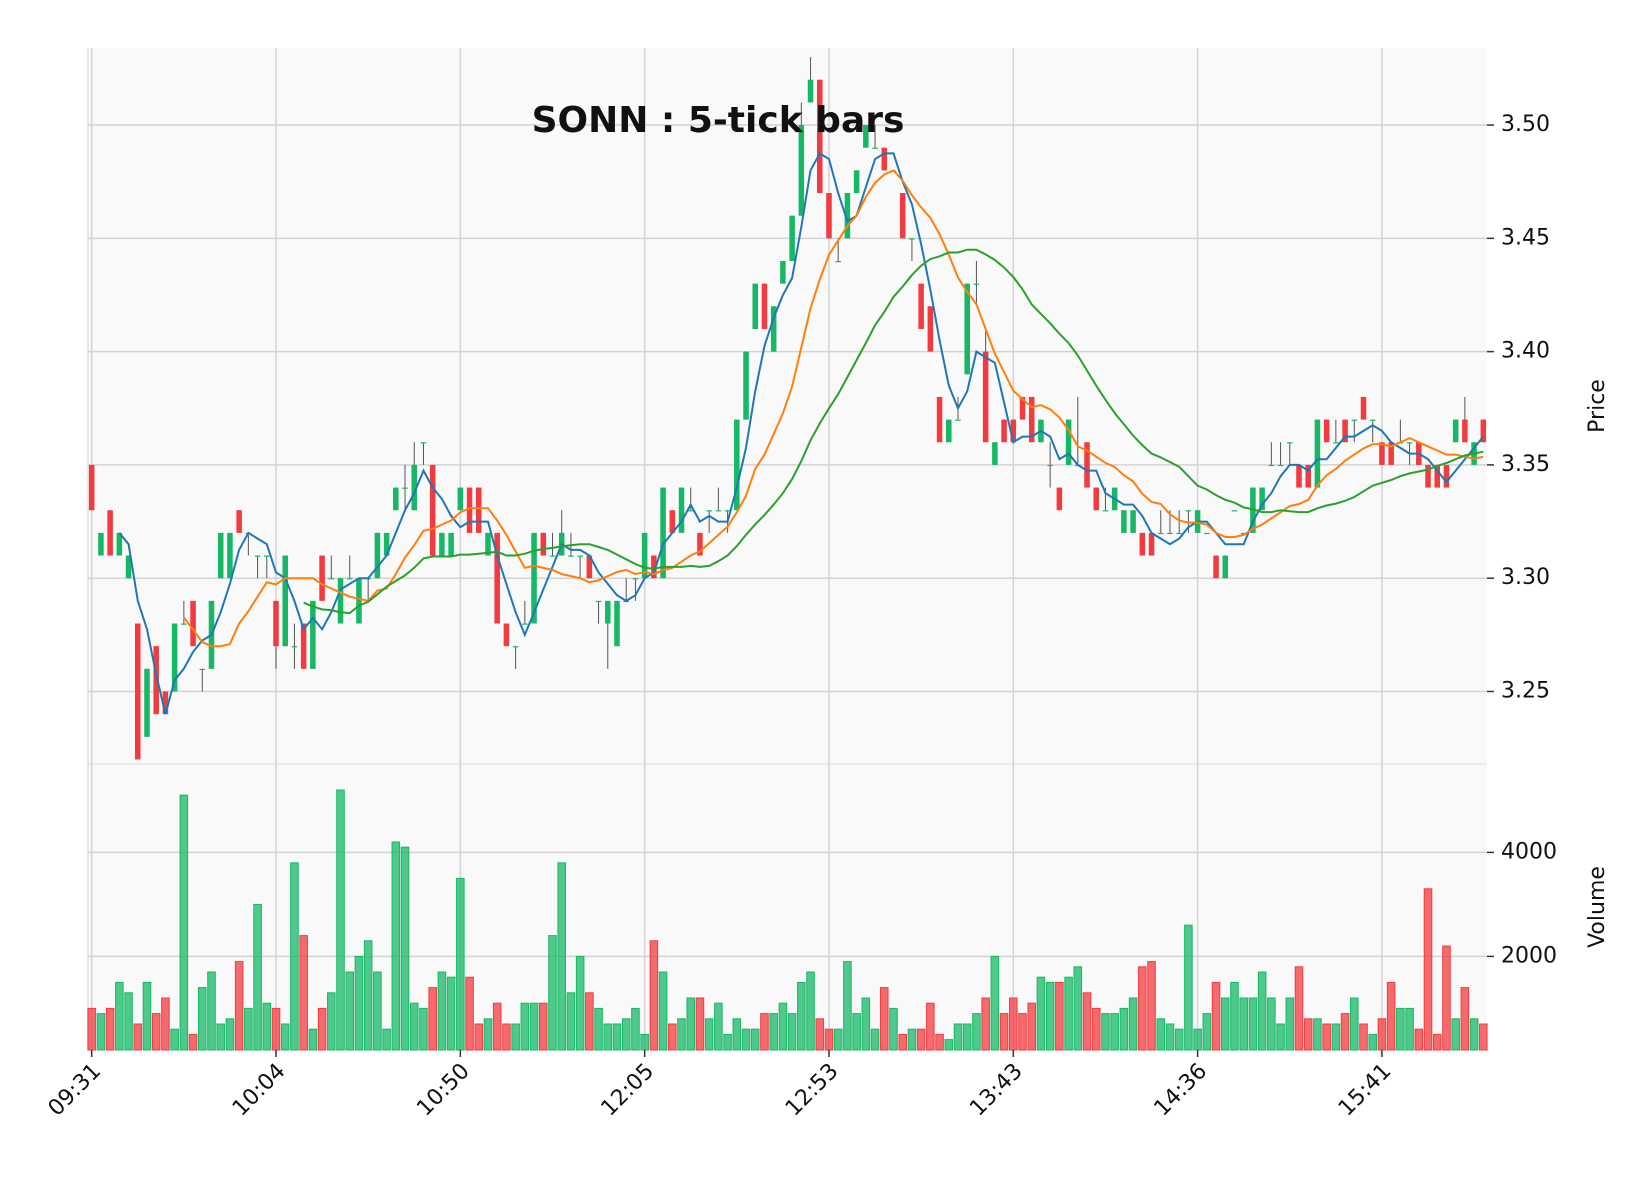  Describe the element at coordinates (1525, 464) in the screenshot. I see `y-tick-label: 3.35` at that location.